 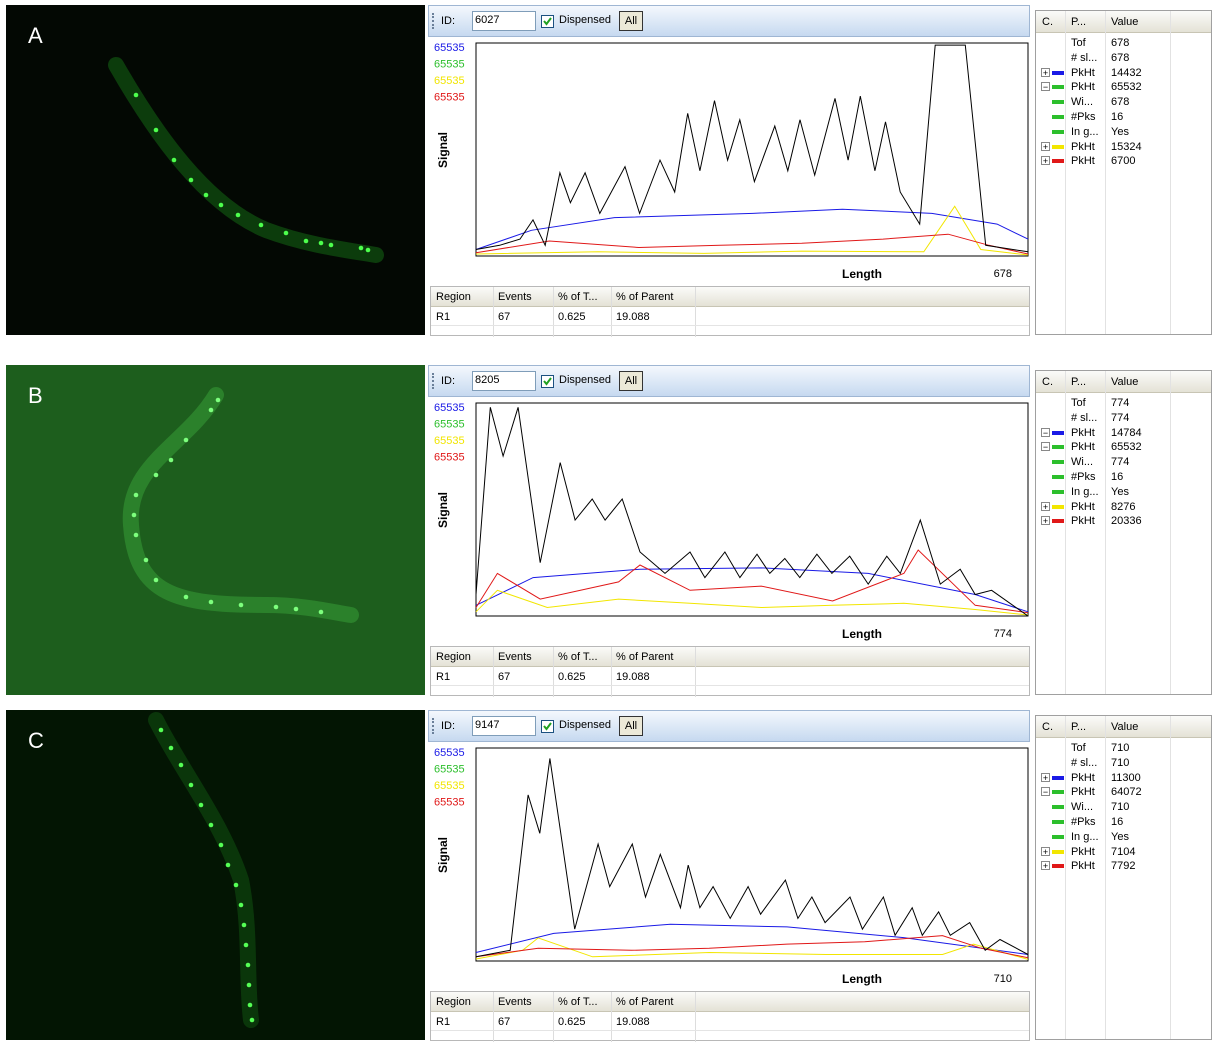 What do you see at coordinates (1120, 417) in the screenshot?
I see `param-value: 774` at bounding box center [1120, 417].